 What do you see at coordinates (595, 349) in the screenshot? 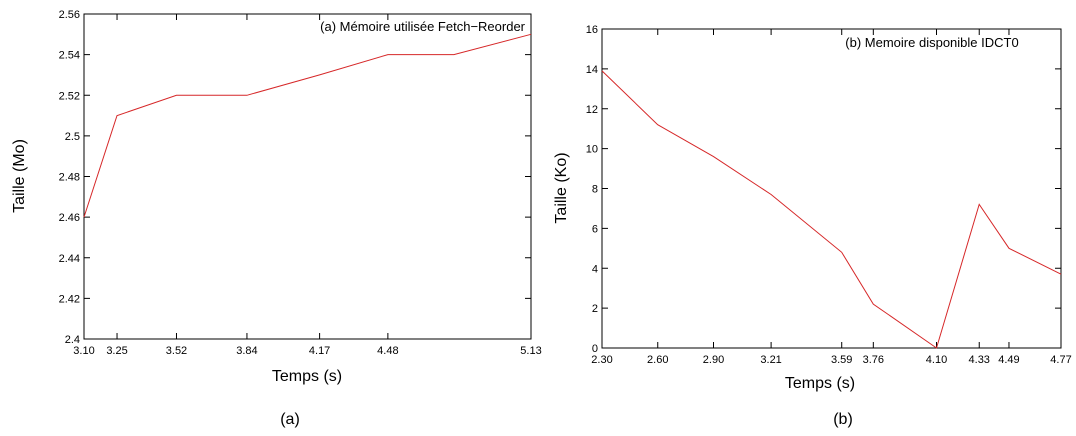
I see `chart-b-y-tick-label: 0` at bounding box center [595, 349].